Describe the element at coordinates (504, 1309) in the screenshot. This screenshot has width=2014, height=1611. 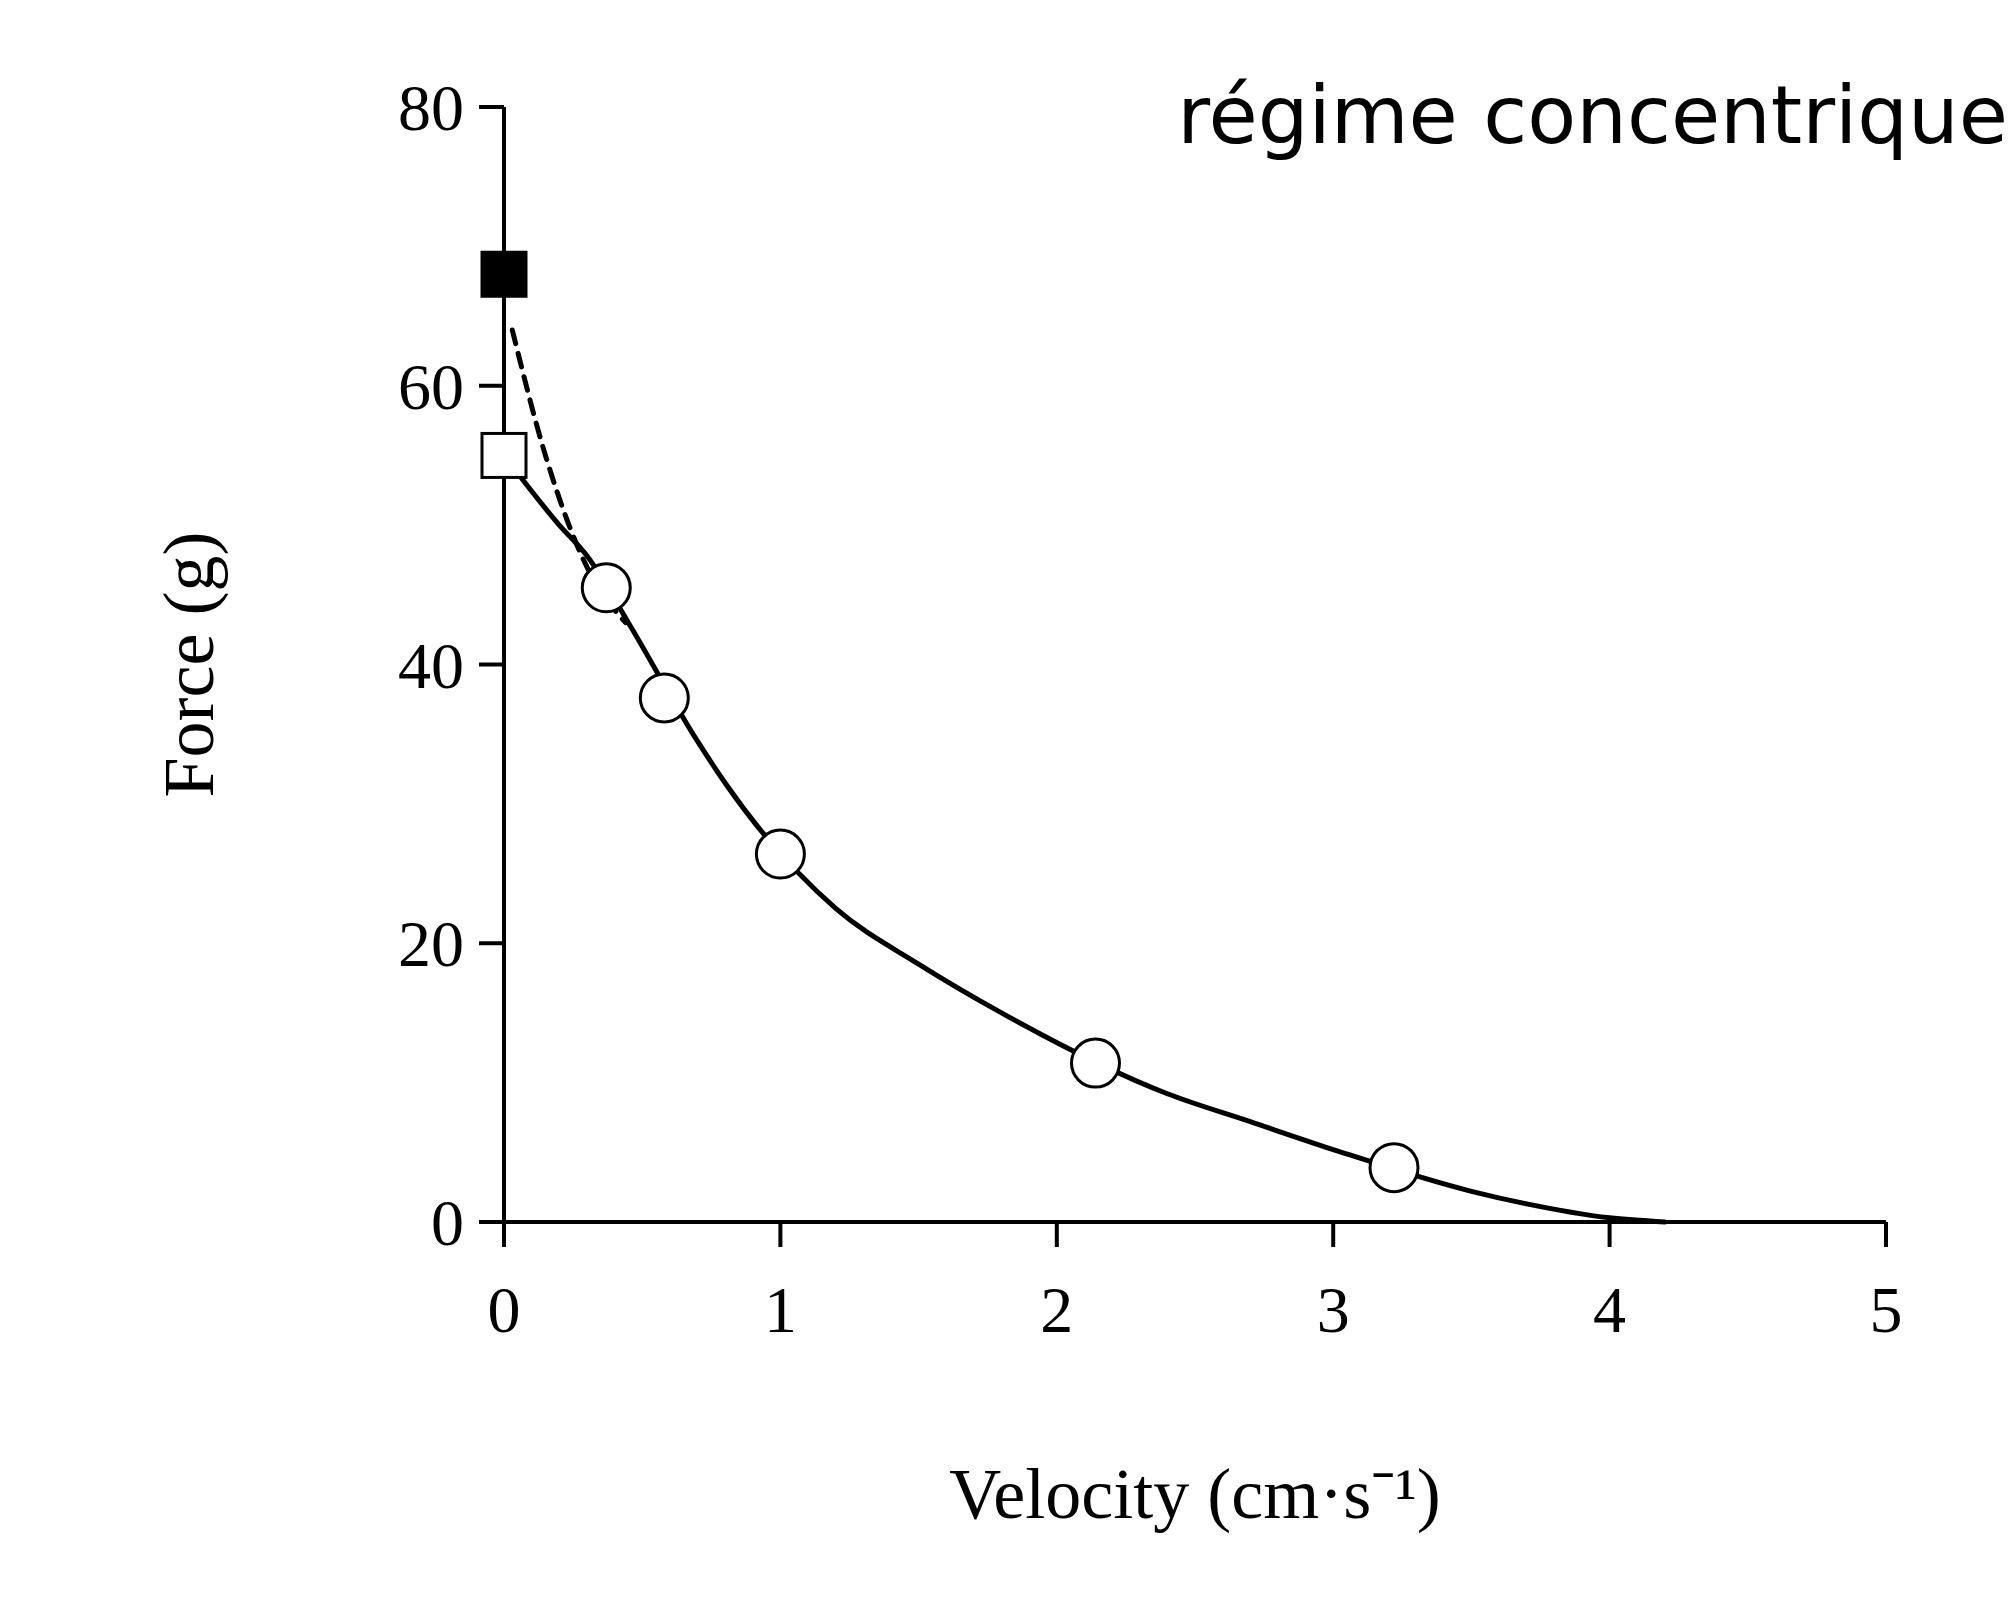
I see `x-tick-label: 0` at that location.